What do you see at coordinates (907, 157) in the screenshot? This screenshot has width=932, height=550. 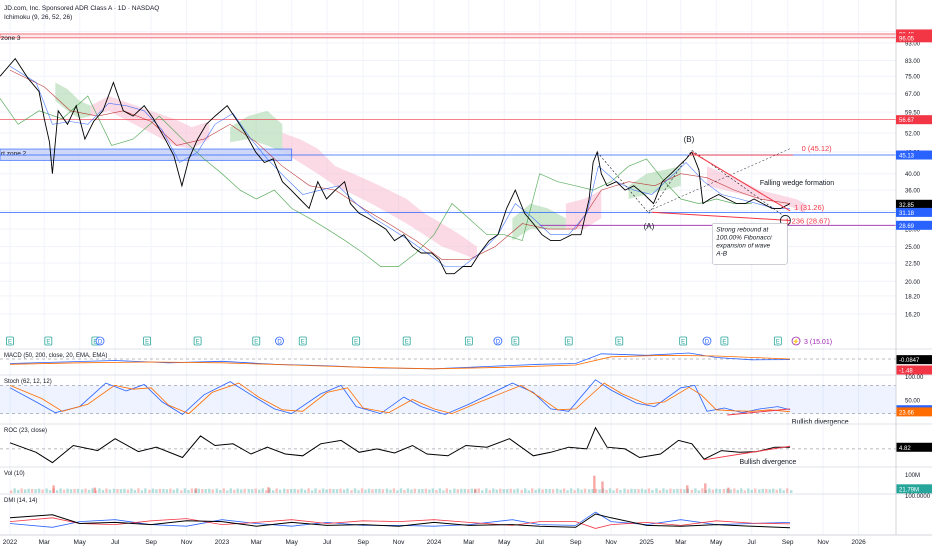 I see `price-axis-badge-text: 45.13` at bounding box center [907, 157].